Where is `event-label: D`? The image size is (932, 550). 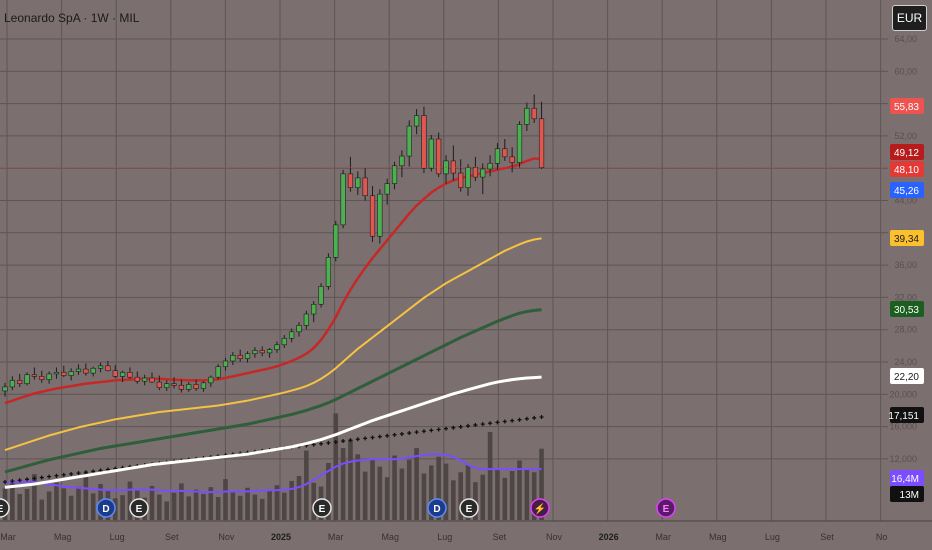
event-label: D is located at coordinates (105, 509).